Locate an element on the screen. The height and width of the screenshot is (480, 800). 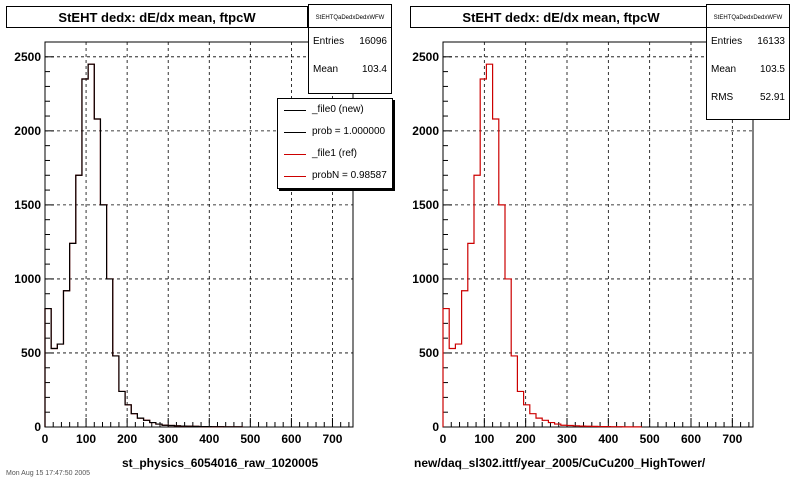
right-stats-name: StEHTQaDedxDedxWFW is located at coordinates (748, 16).